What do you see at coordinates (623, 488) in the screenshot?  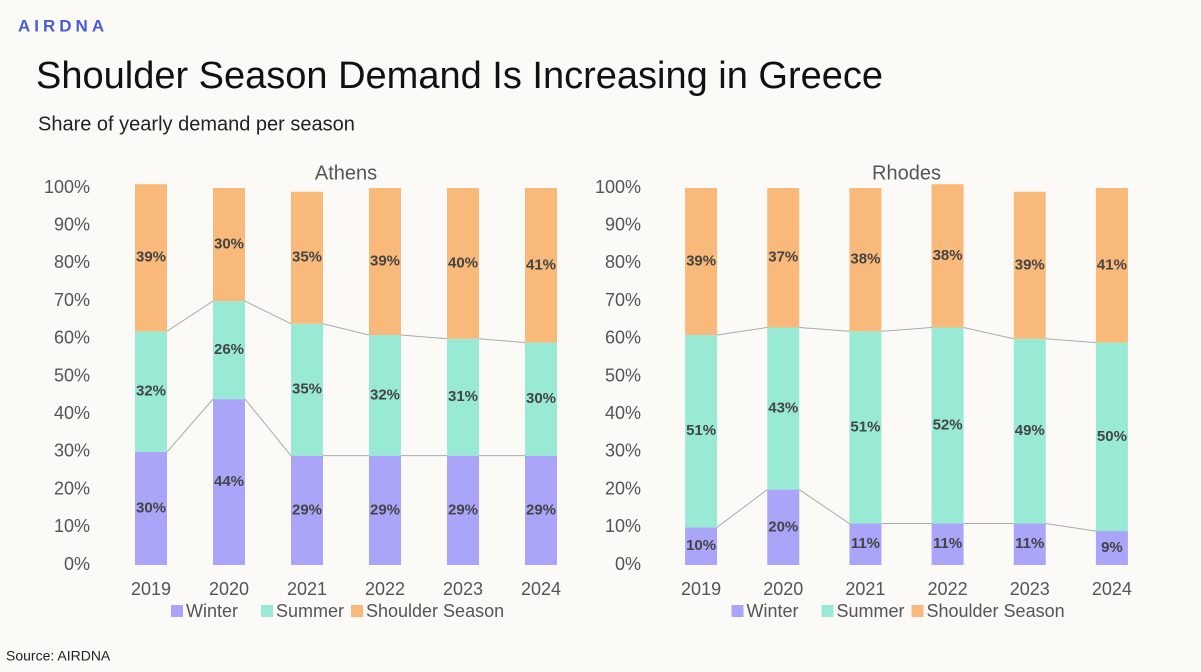 I see `y-tick-label: 20%` at bounding box center [623, 488].